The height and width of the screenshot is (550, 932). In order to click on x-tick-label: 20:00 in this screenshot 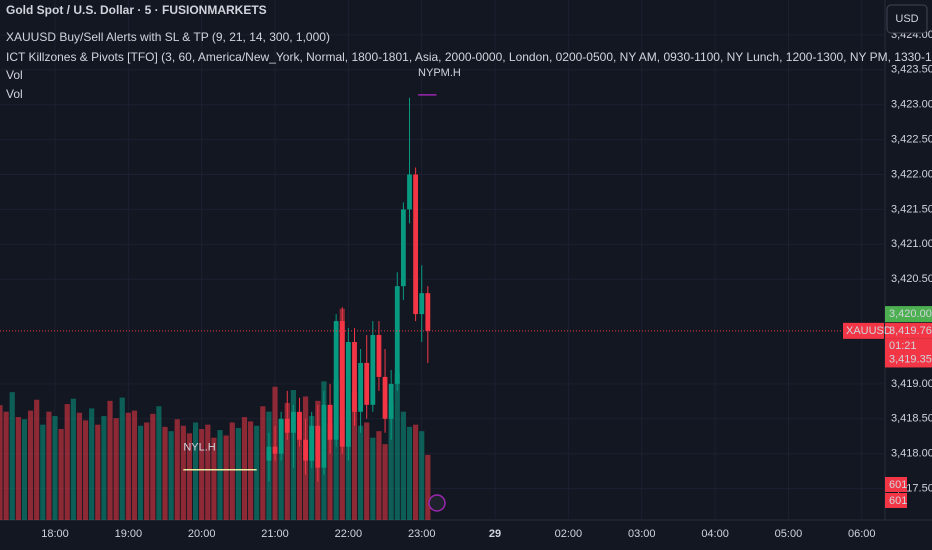, I will do `click(202, 534)`.